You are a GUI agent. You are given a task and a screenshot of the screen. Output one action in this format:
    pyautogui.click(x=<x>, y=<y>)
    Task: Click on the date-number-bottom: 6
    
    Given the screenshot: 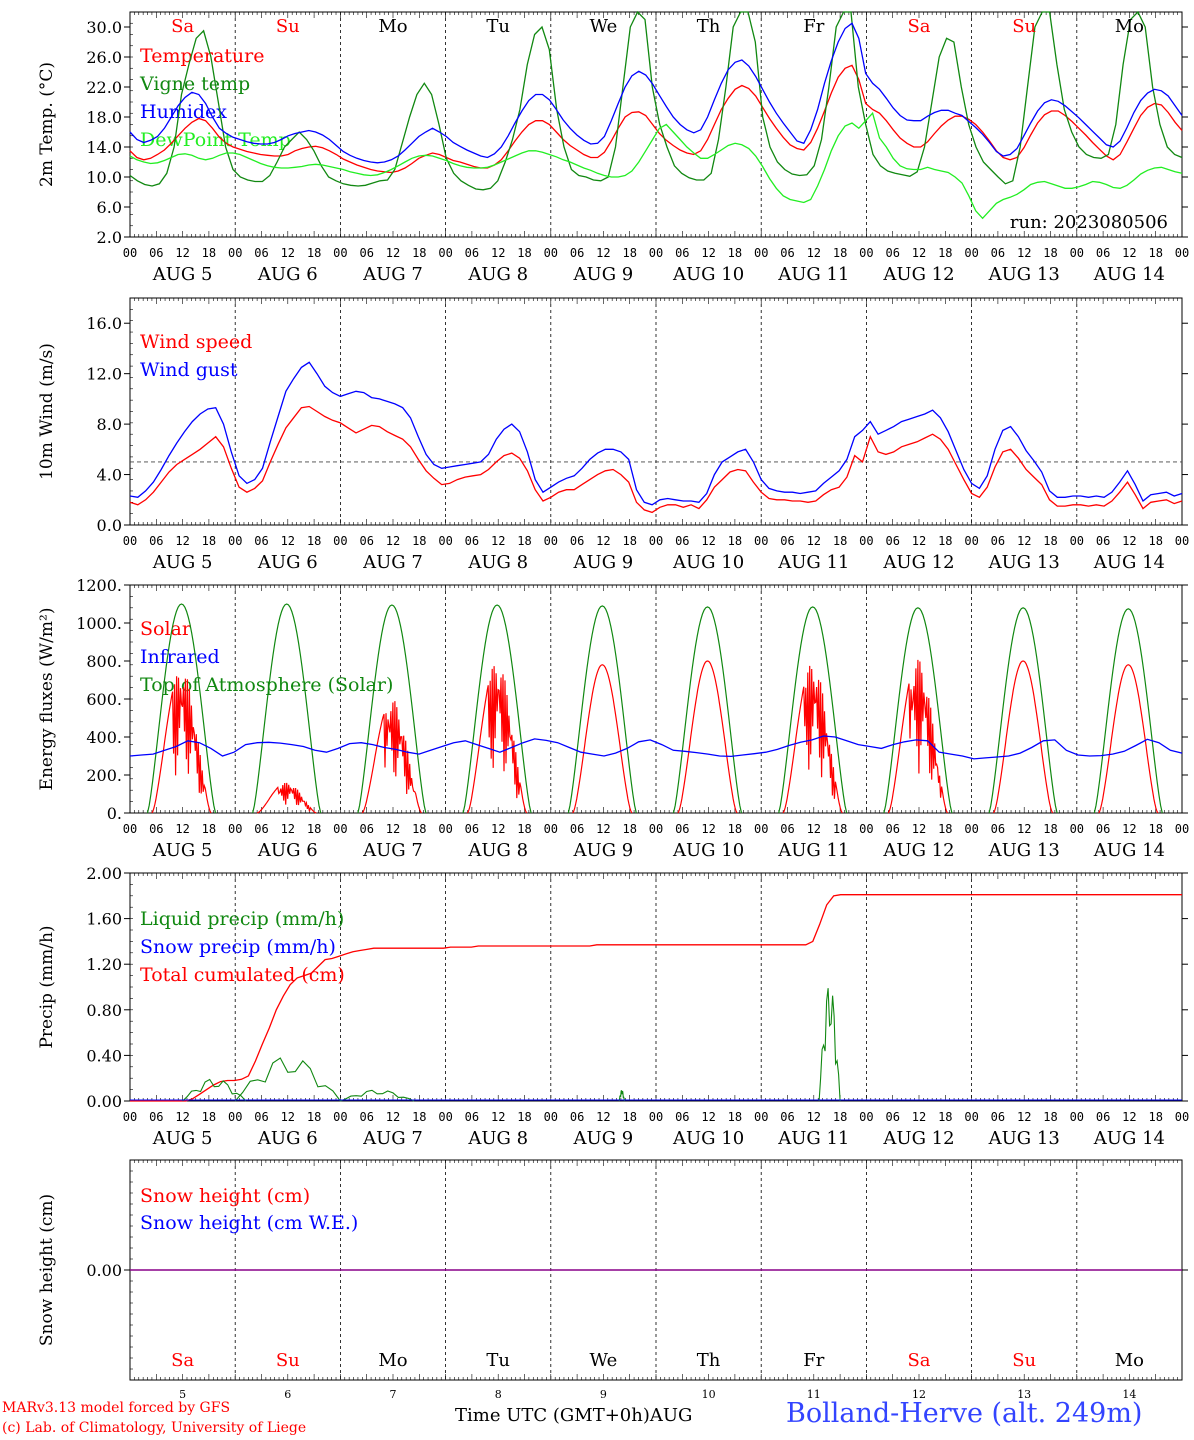 What is the action you would take?
    pyautogui.click(x=287, y=1394)
    